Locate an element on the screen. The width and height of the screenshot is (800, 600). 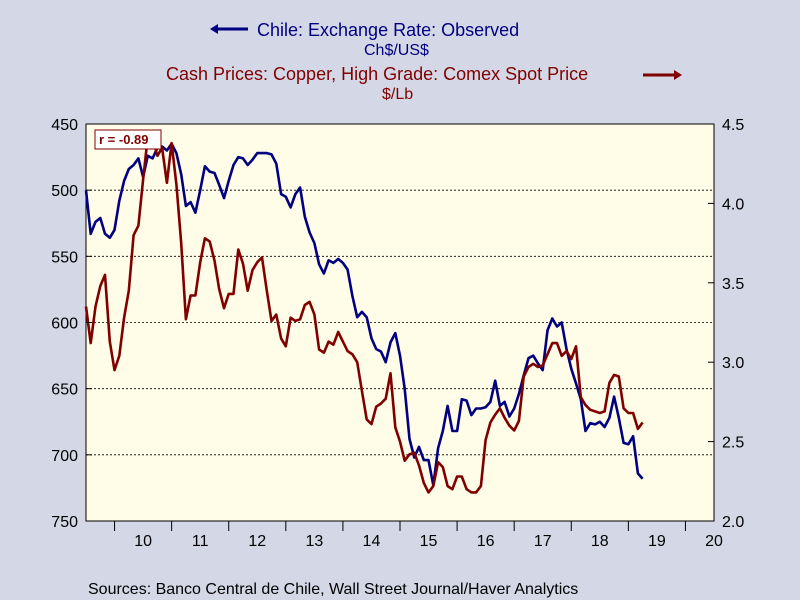
x-tick-label: 12 is located at coordinates (257, 541).